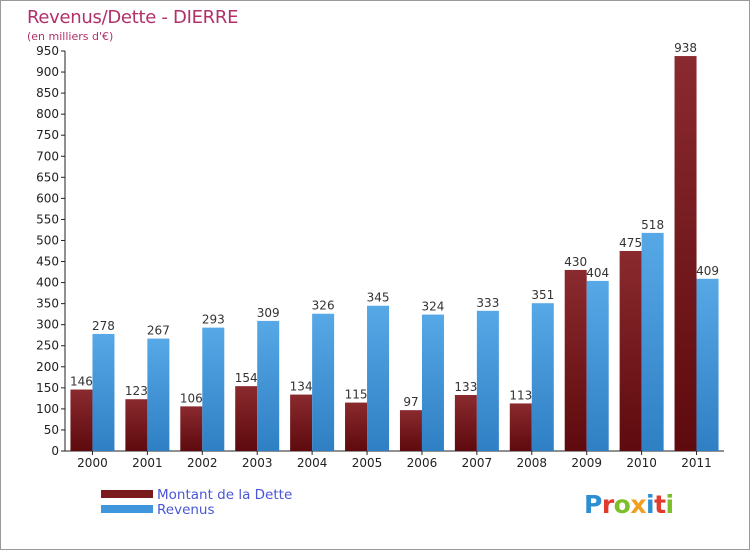  I want to click on y-tick-label: 450, so click(47, 262).